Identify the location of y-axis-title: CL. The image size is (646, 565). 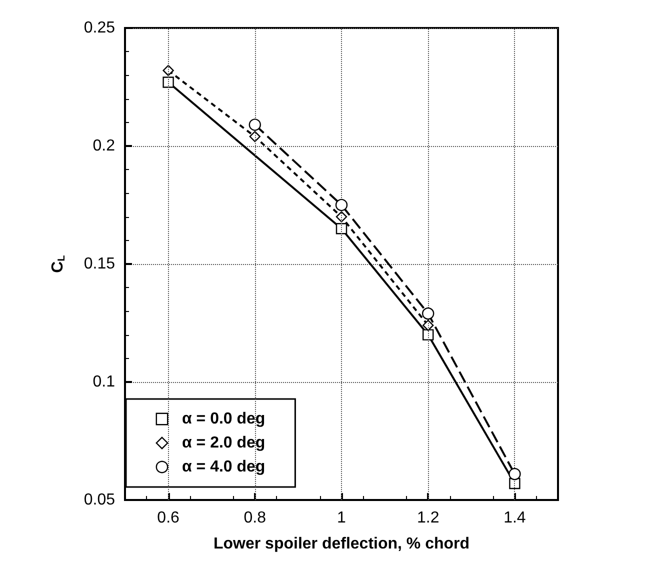
(59, 264).